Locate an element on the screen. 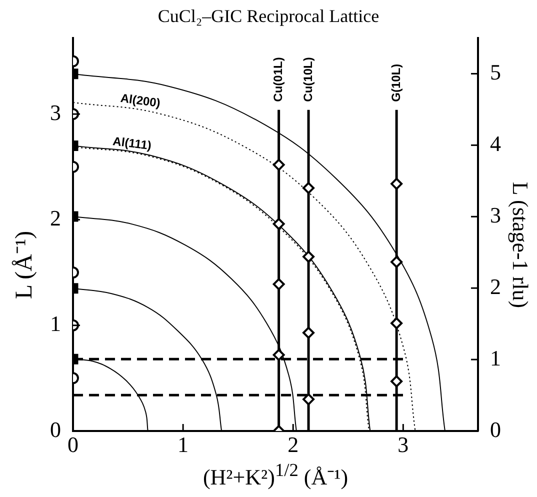 Image resolution: width=537 pixels, height=497 pixels. y-tick-label: 3 is located at coordinates (55, 112).